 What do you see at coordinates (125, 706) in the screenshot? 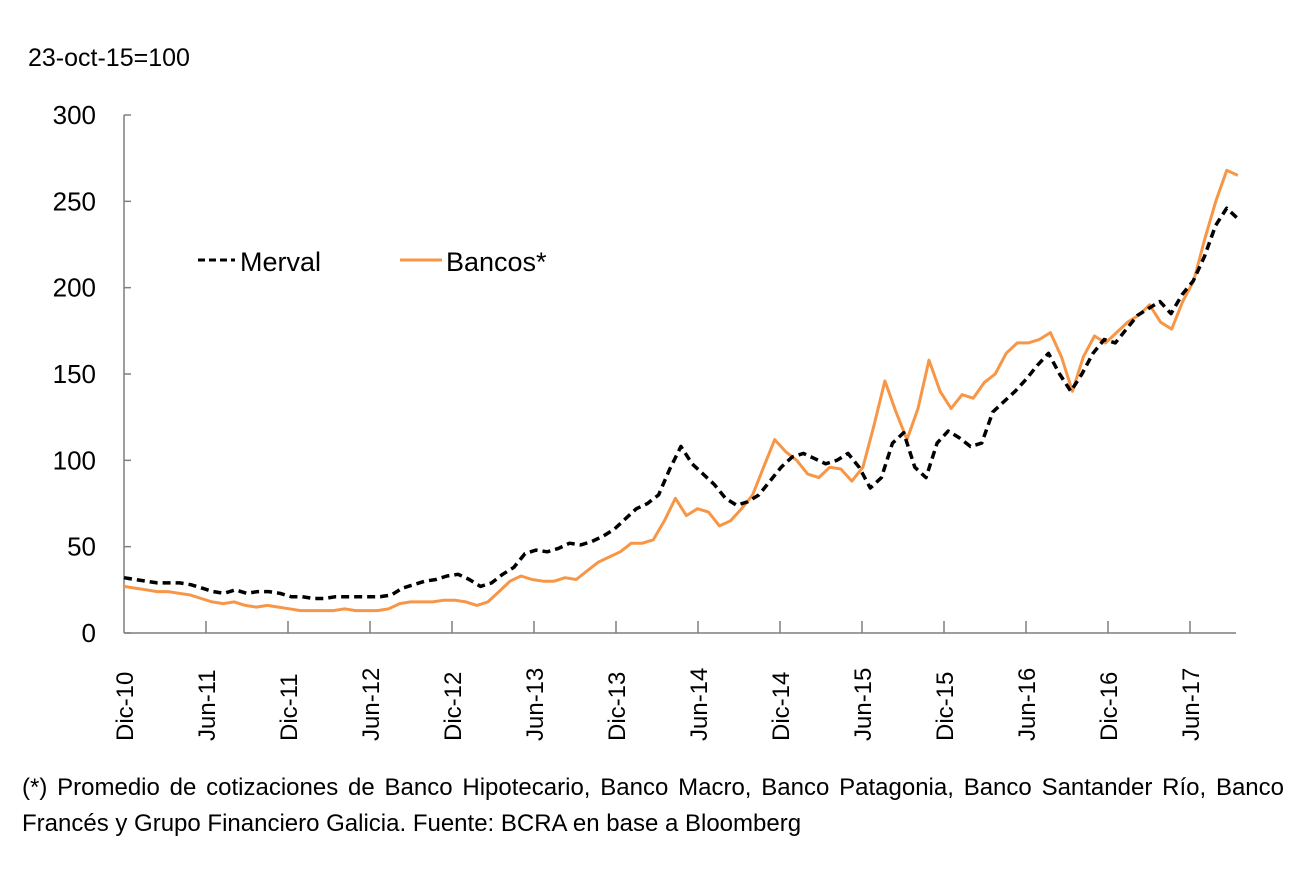
I see `x-tick-label: Dic-10` at bounding box center [125, 706].